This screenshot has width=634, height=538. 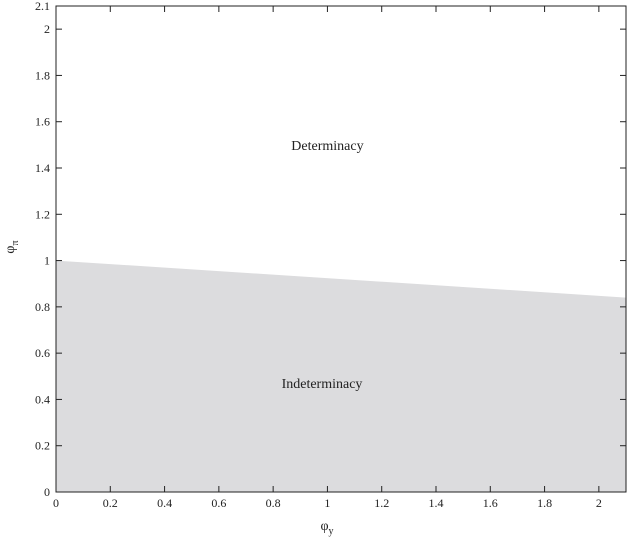 What do you see at coordinates (42, 307) in the screenshot?
I see `y-tick-label: 0.8` at bounding box center [42, 307].